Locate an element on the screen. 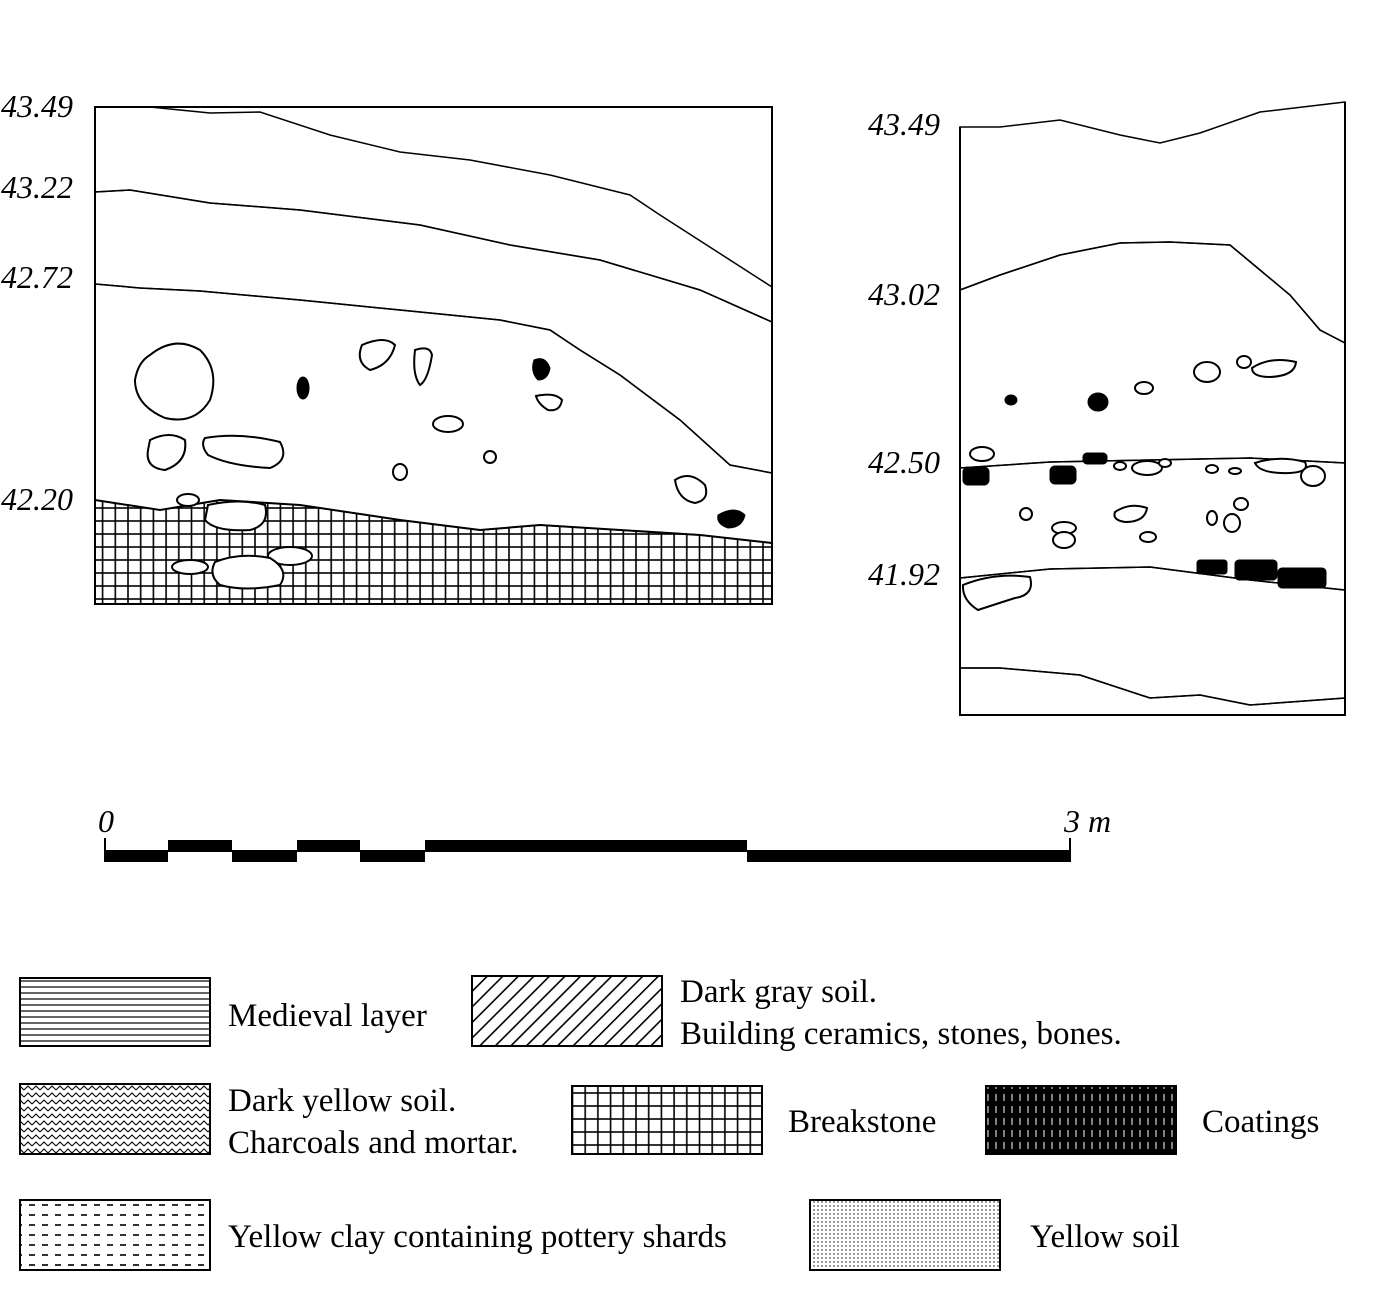 This screenshot has height=1314, width=1383. coatings-swatch is located at coordinates (1081, 1120).